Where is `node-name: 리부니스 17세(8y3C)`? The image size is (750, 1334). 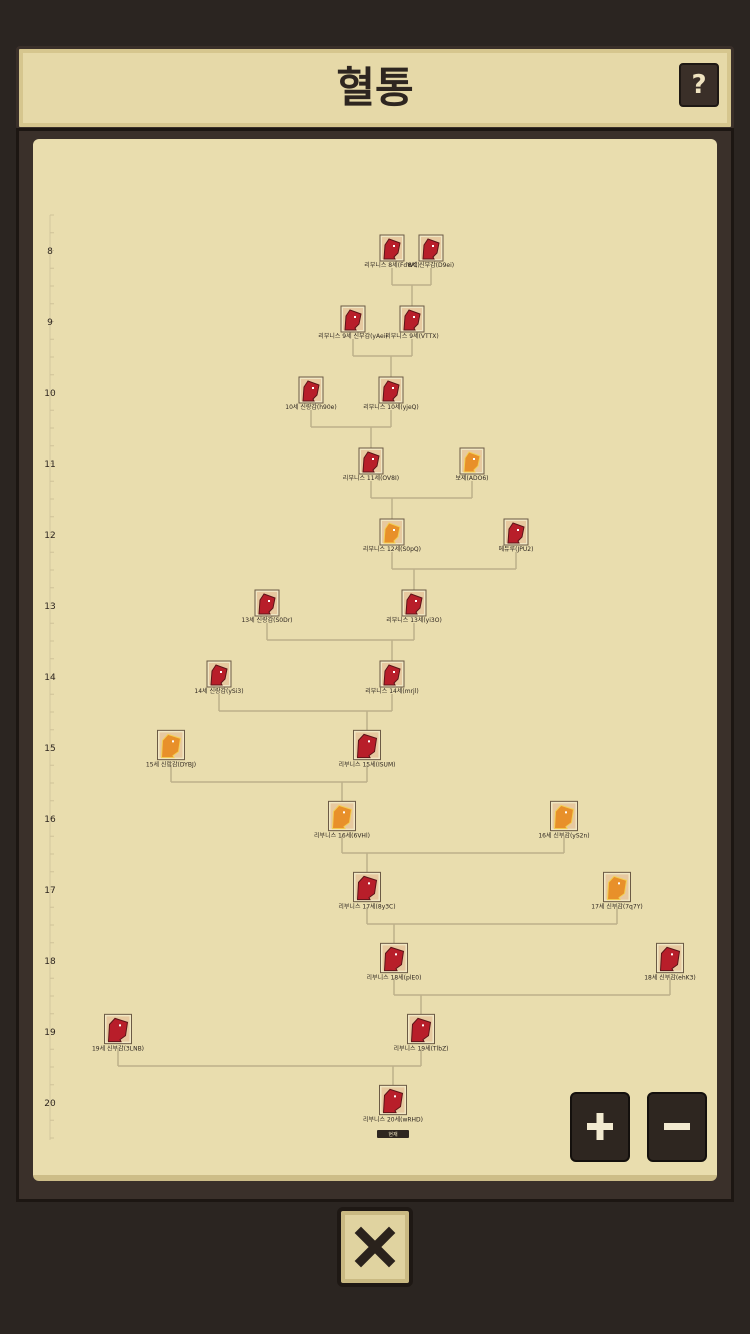
node-name: 리부니스 17세(8y3C) is located at coordinates (366, 907).